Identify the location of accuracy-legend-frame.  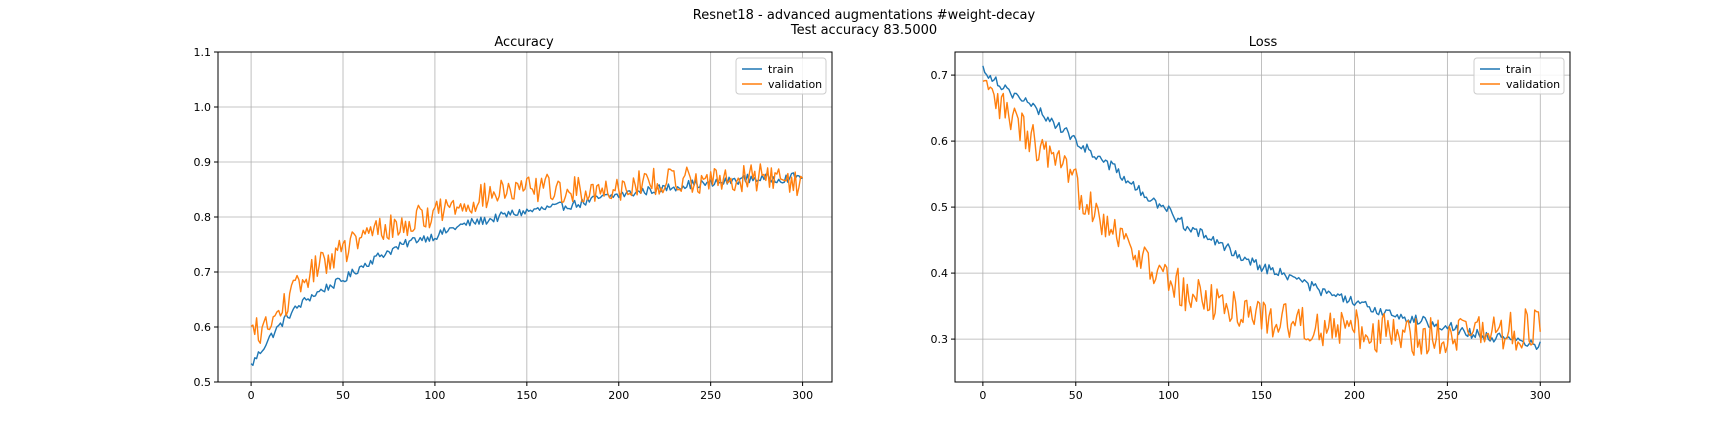
(781, 76).